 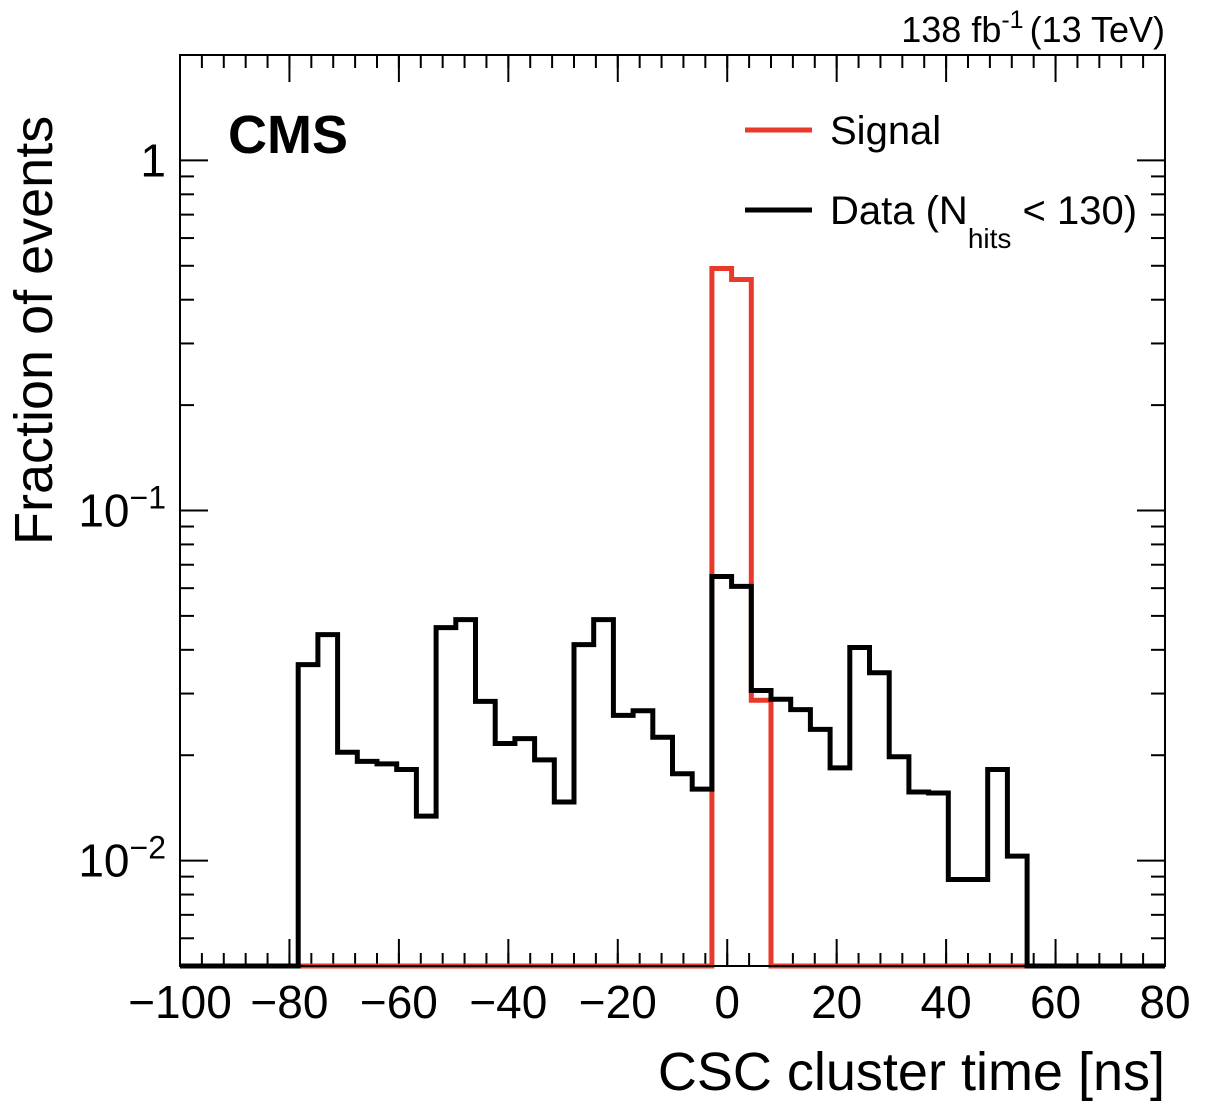 I want to click on x-axis-label: CSC cluster time [ns], so click(x=911, y=1072).